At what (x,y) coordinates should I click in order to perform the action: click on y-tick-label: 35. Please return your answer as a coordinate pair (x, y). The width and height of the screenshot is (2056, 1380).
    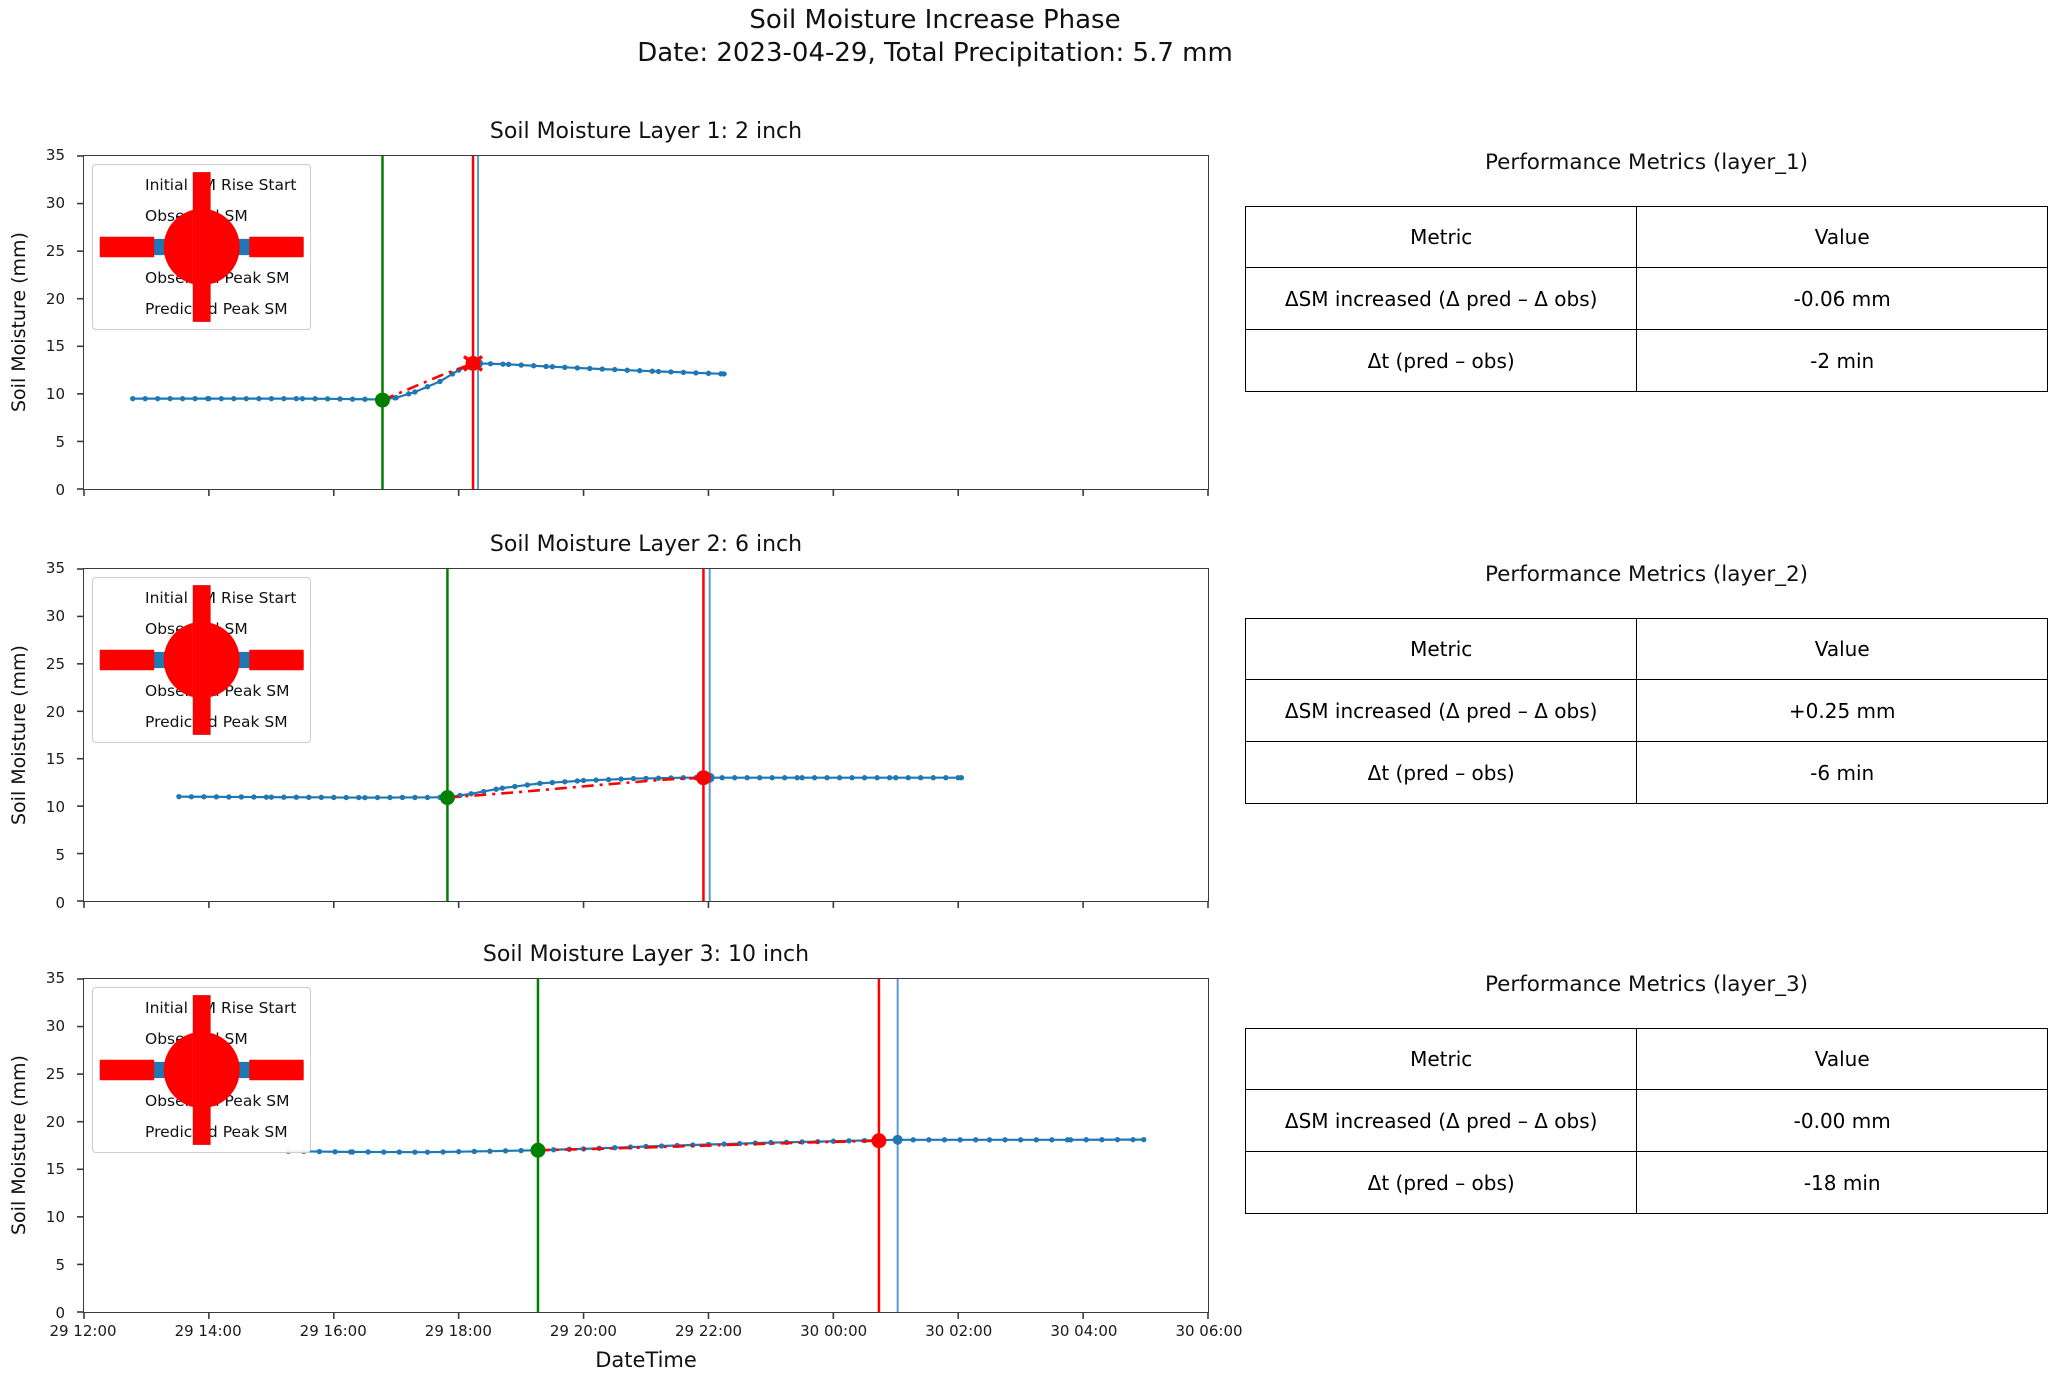
    Looking at the image, I should click on (55, 978).